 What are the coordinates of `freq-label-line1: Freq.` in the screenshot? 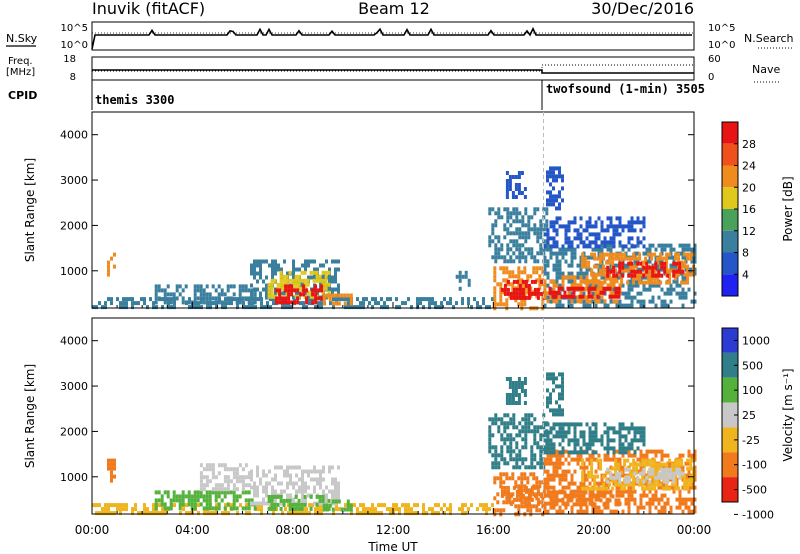 It's located at (20, 61).